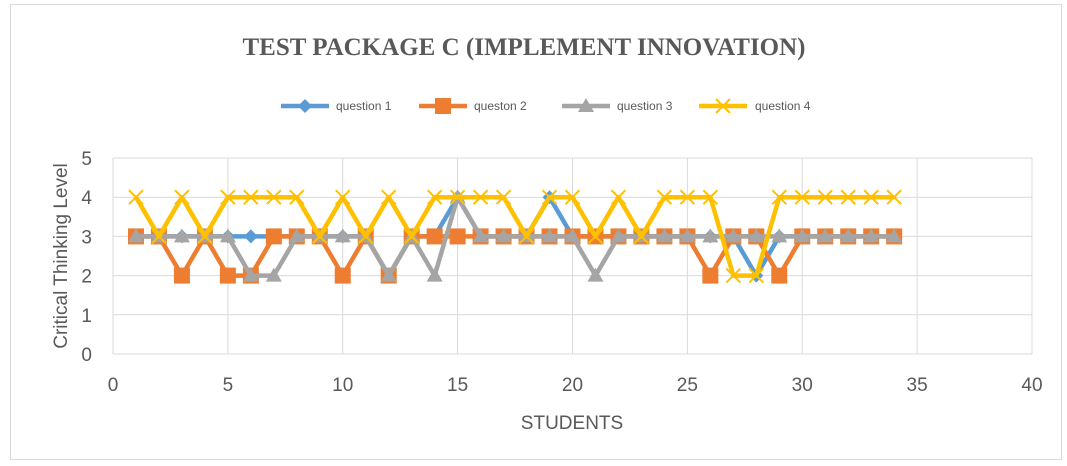  I want to click on y-tick-label: 5, so click(86, 159).